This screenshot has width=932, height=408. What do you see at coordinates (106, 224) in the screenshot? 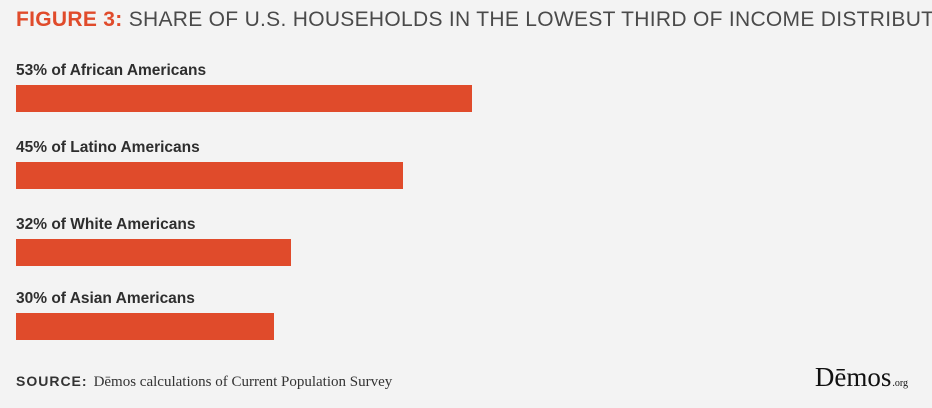
I see `bar-label: 32% of White Americans` at bounding box center [106, 224].